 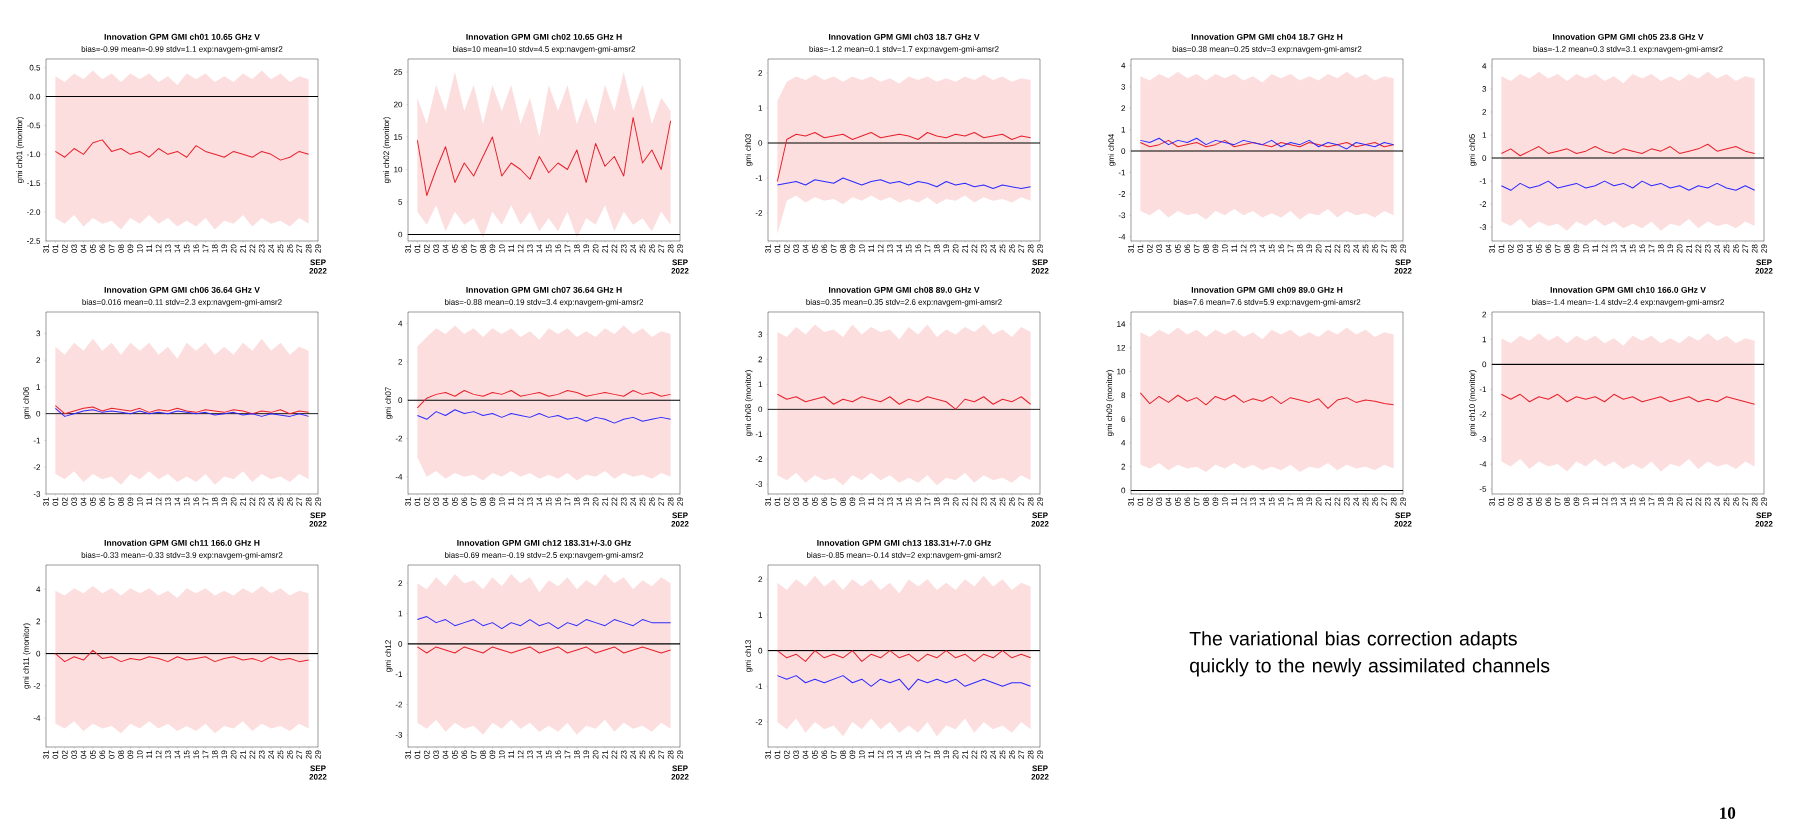 What do you see at coordinates (121, 501) in the screenshot?
I see `x-tick-label: 08` at bounding box center [121, 501].